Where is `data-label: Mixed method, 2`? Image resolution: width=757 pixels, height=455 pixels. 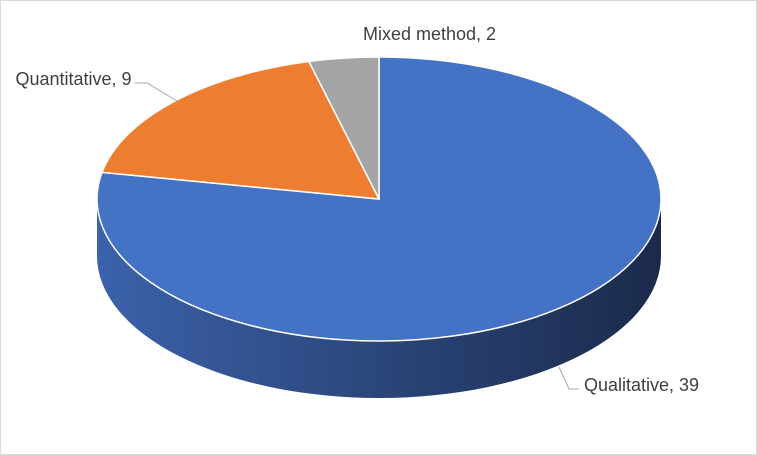
data-label: Mixed method, 2 is located at coordinates (430, 34).